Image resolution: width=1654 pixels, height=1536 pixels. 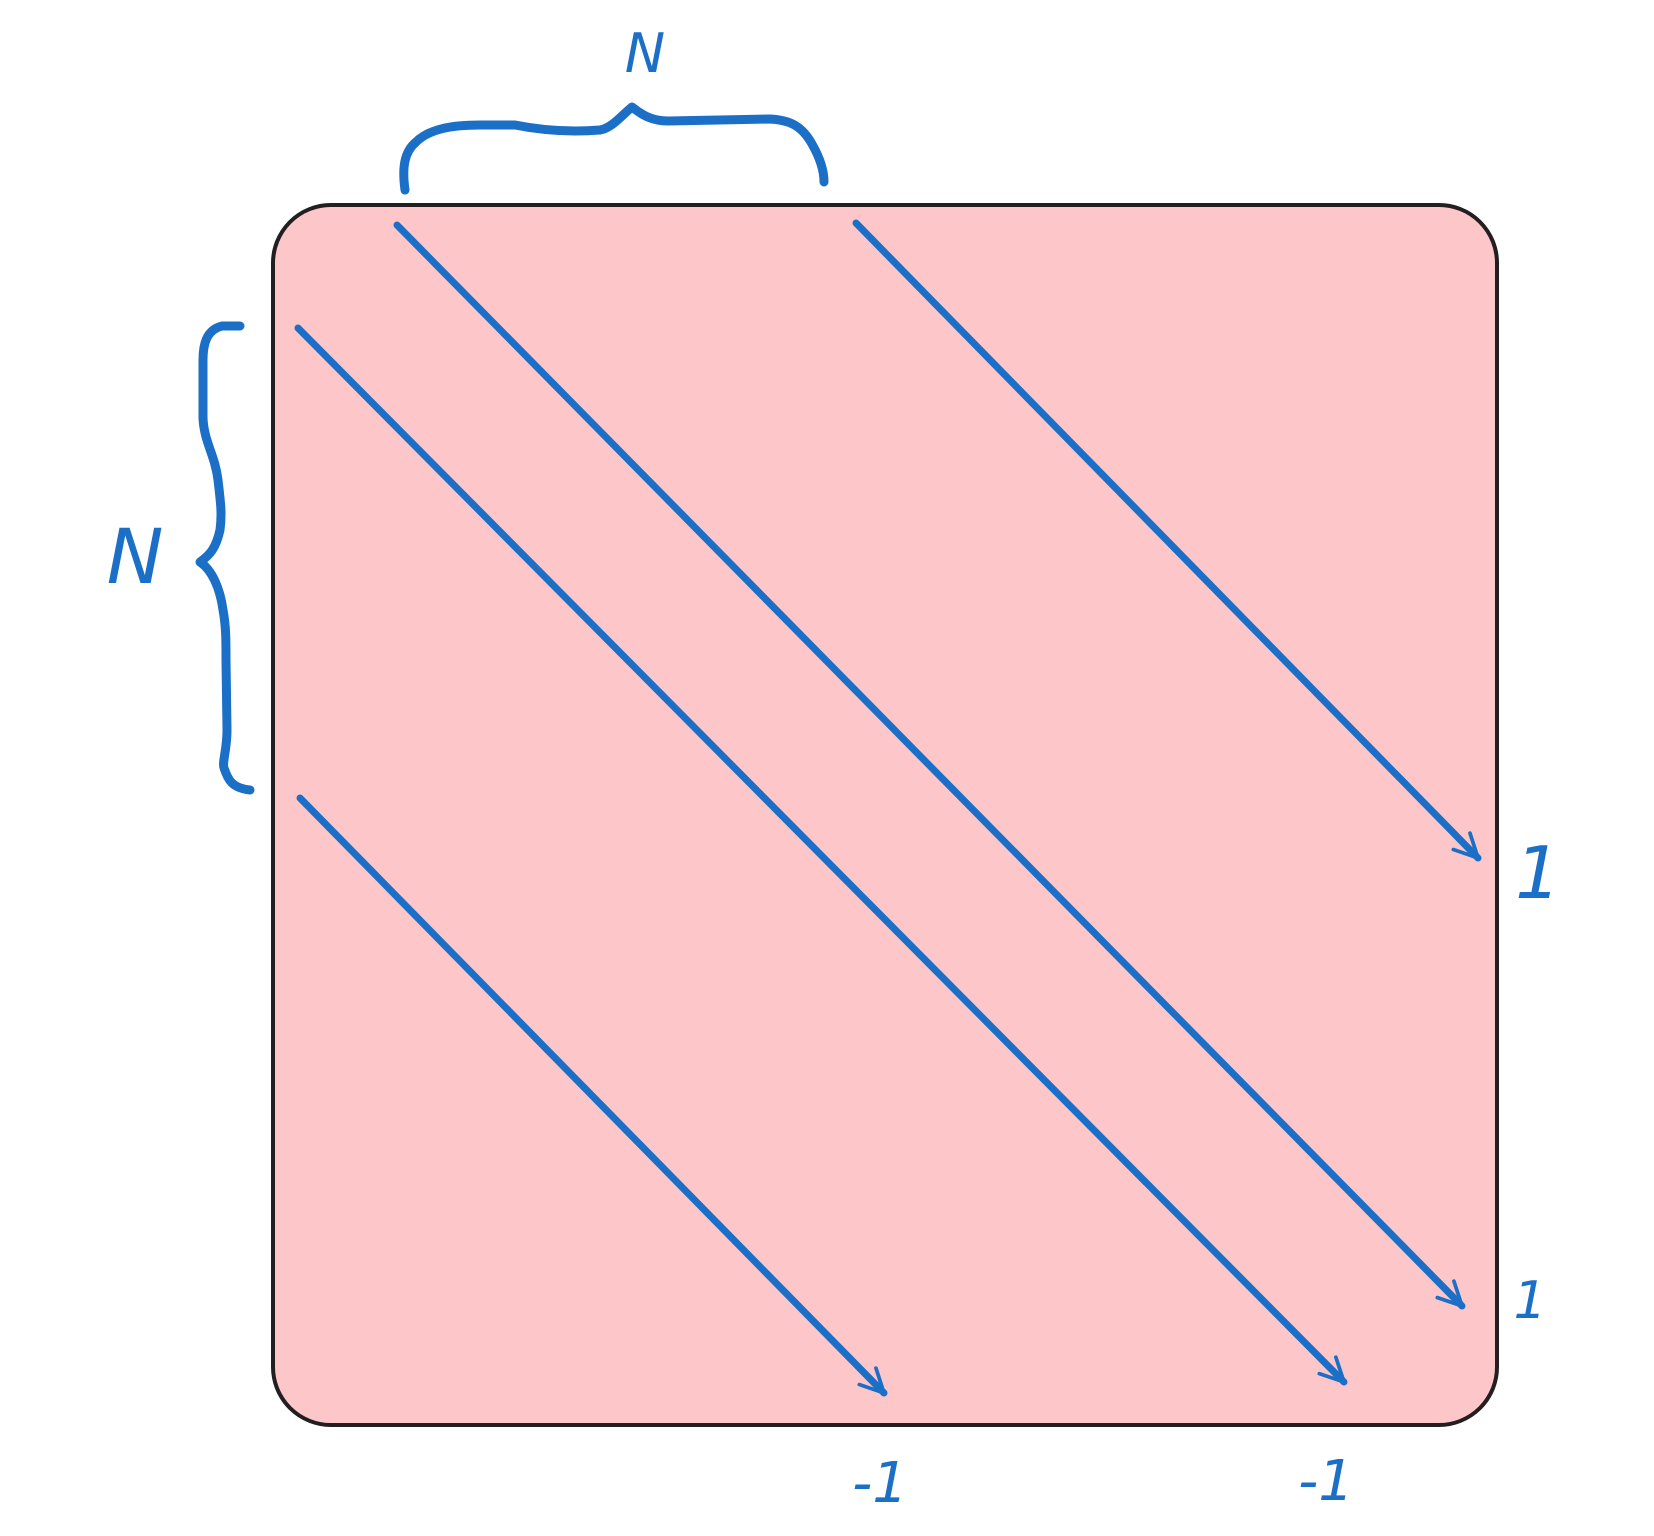 What do you see at coordinates (225, 558) in the screenshot?
I see `left-brace` at bounding box center [225, 558].